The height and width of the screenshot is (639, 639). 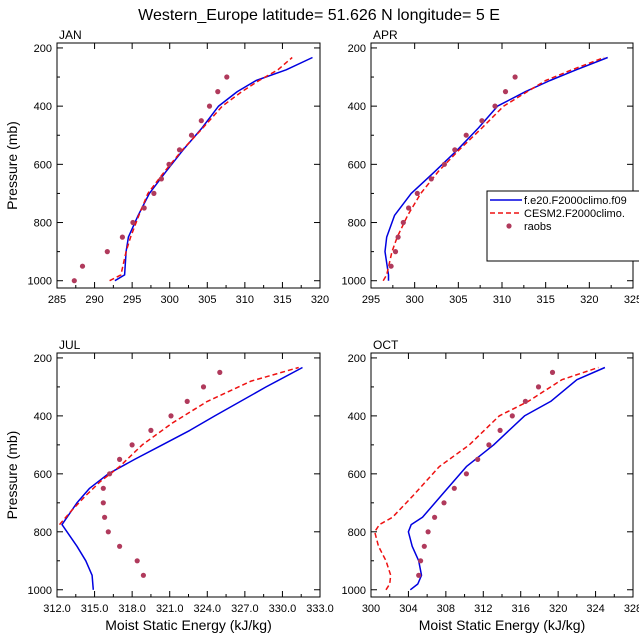 I want to click on x-tick-label: 300, so click(x=414, y=300).